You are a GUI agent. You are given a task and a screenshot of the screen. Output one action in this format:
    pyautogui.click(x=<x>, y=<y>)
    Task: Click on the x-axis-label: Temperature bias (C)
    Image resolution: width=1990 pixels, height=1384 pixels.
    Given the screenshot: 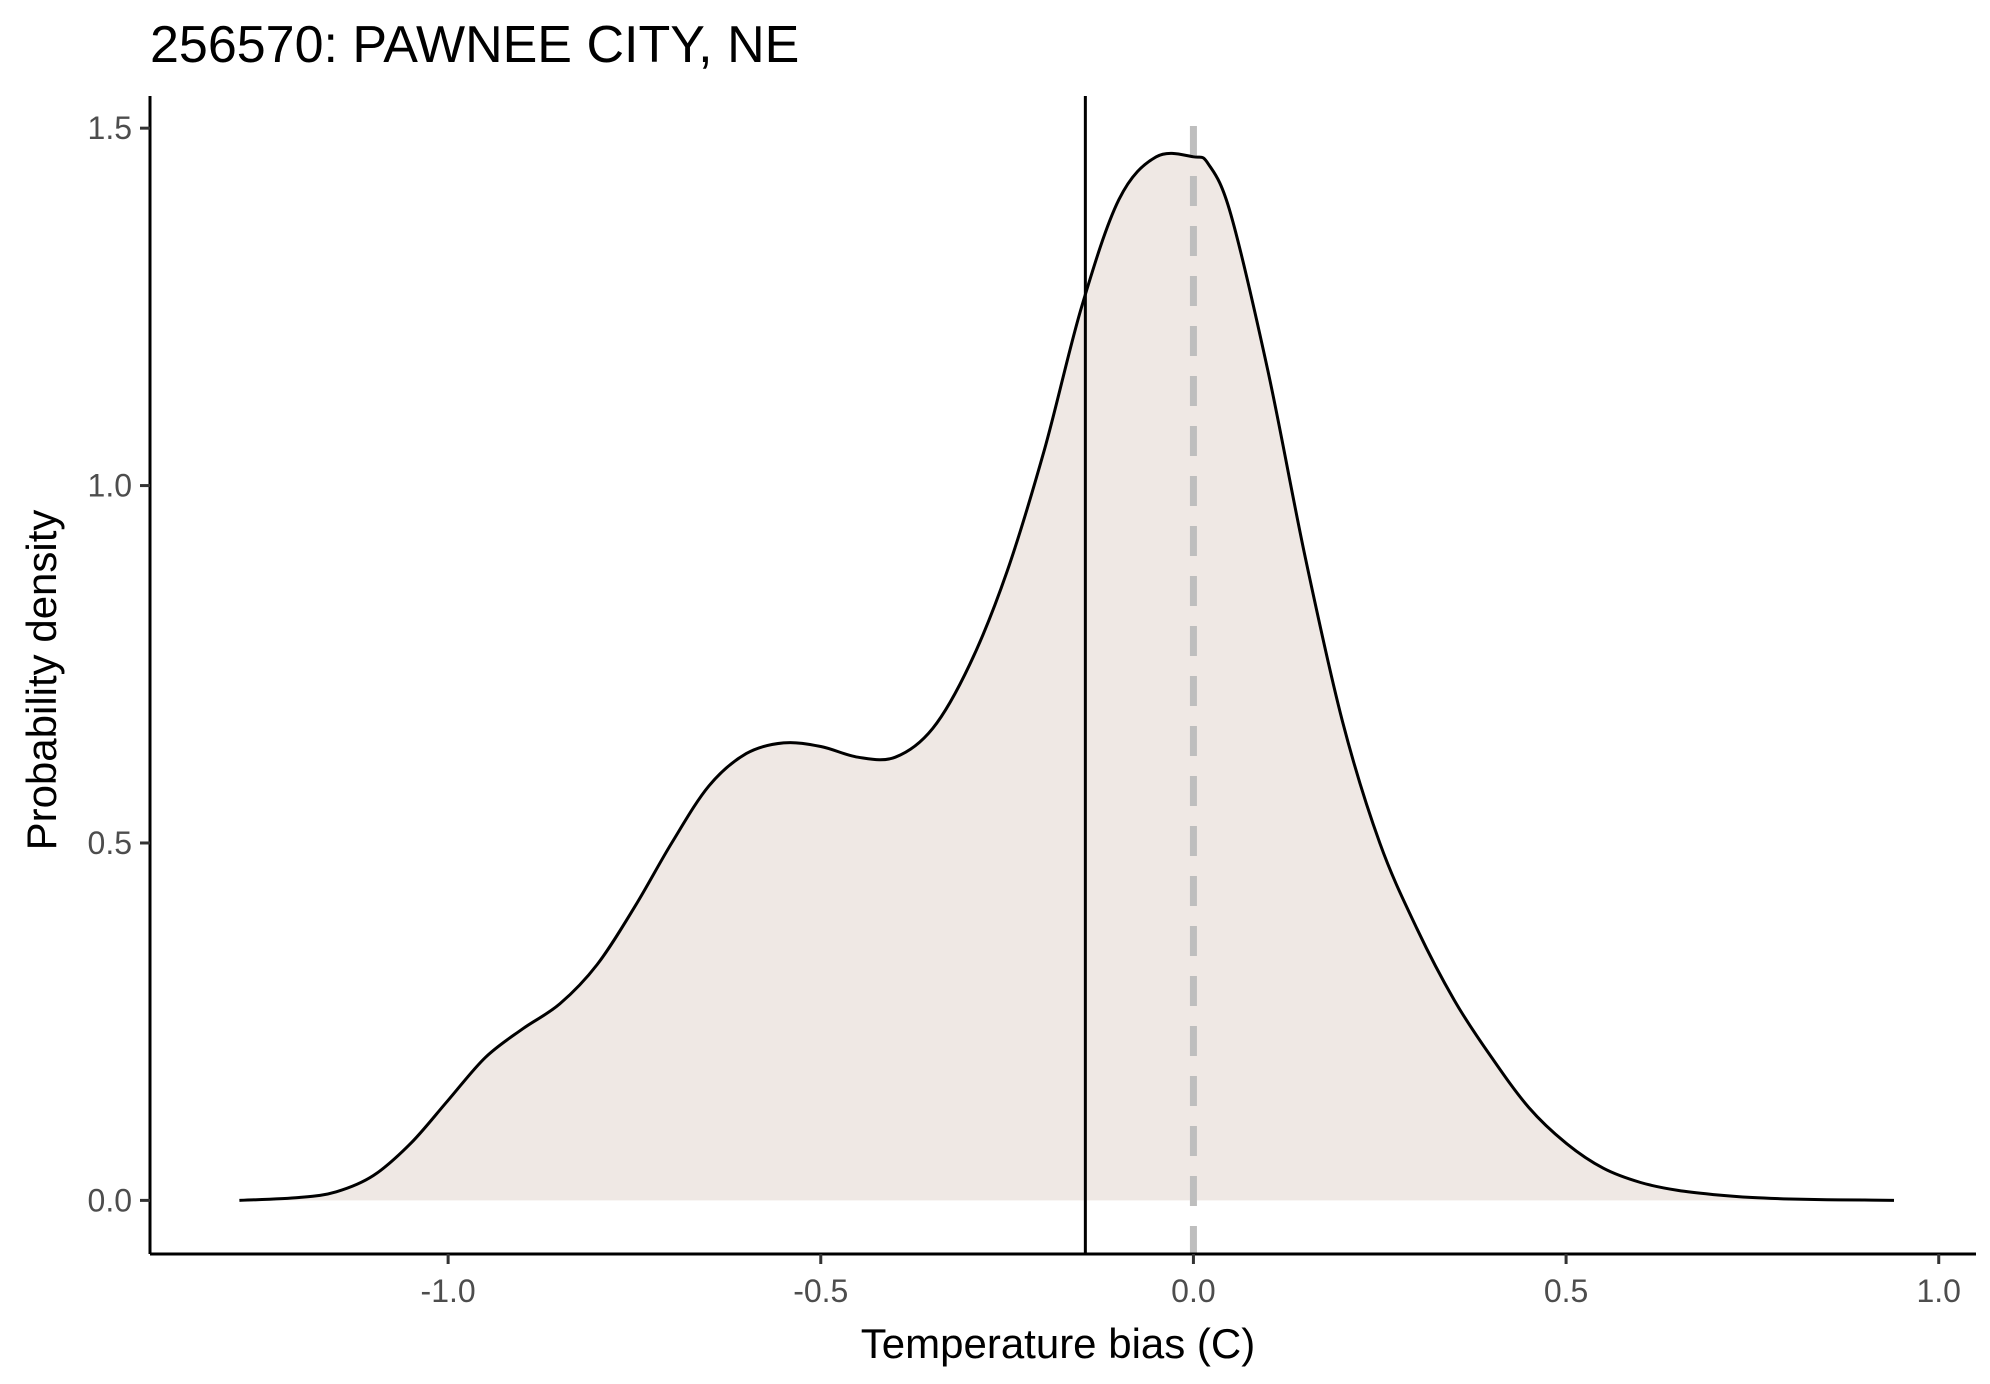 What is the action you would take?
    pyautogui.click(x=1058, y=1343)
    